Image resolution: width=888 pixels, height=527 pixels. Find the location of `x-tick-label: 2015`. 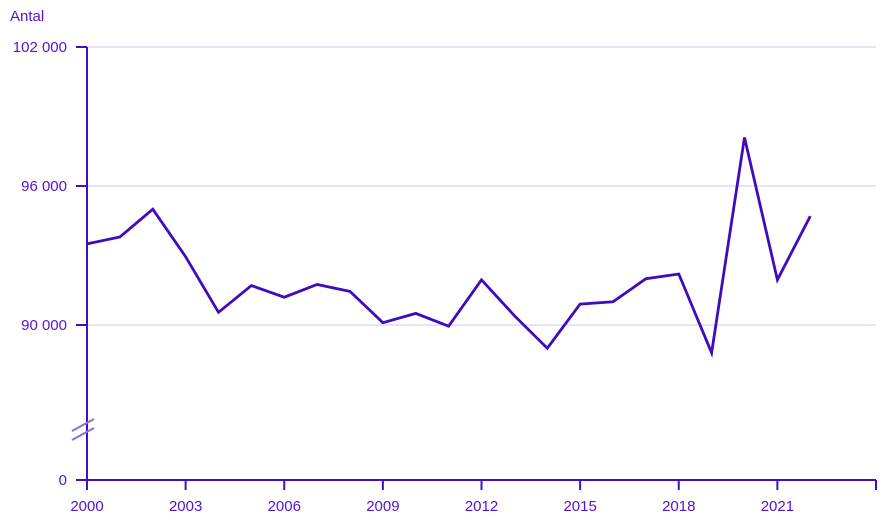

x-tick-label: 2015 is located at coordinates (579, 506).